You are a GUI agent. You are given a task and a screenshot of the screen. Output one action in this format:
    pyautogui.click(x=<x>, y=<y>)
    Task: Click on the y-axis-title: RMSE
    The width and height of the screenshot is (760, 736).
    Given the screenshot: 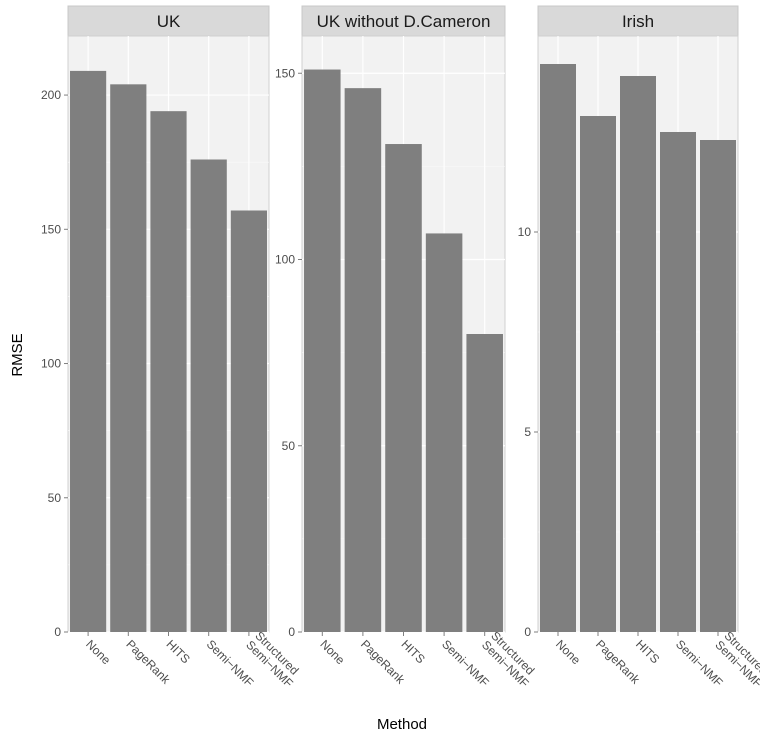 What is the action you would take?
    pyautogui.click(x=17, y=354)
    